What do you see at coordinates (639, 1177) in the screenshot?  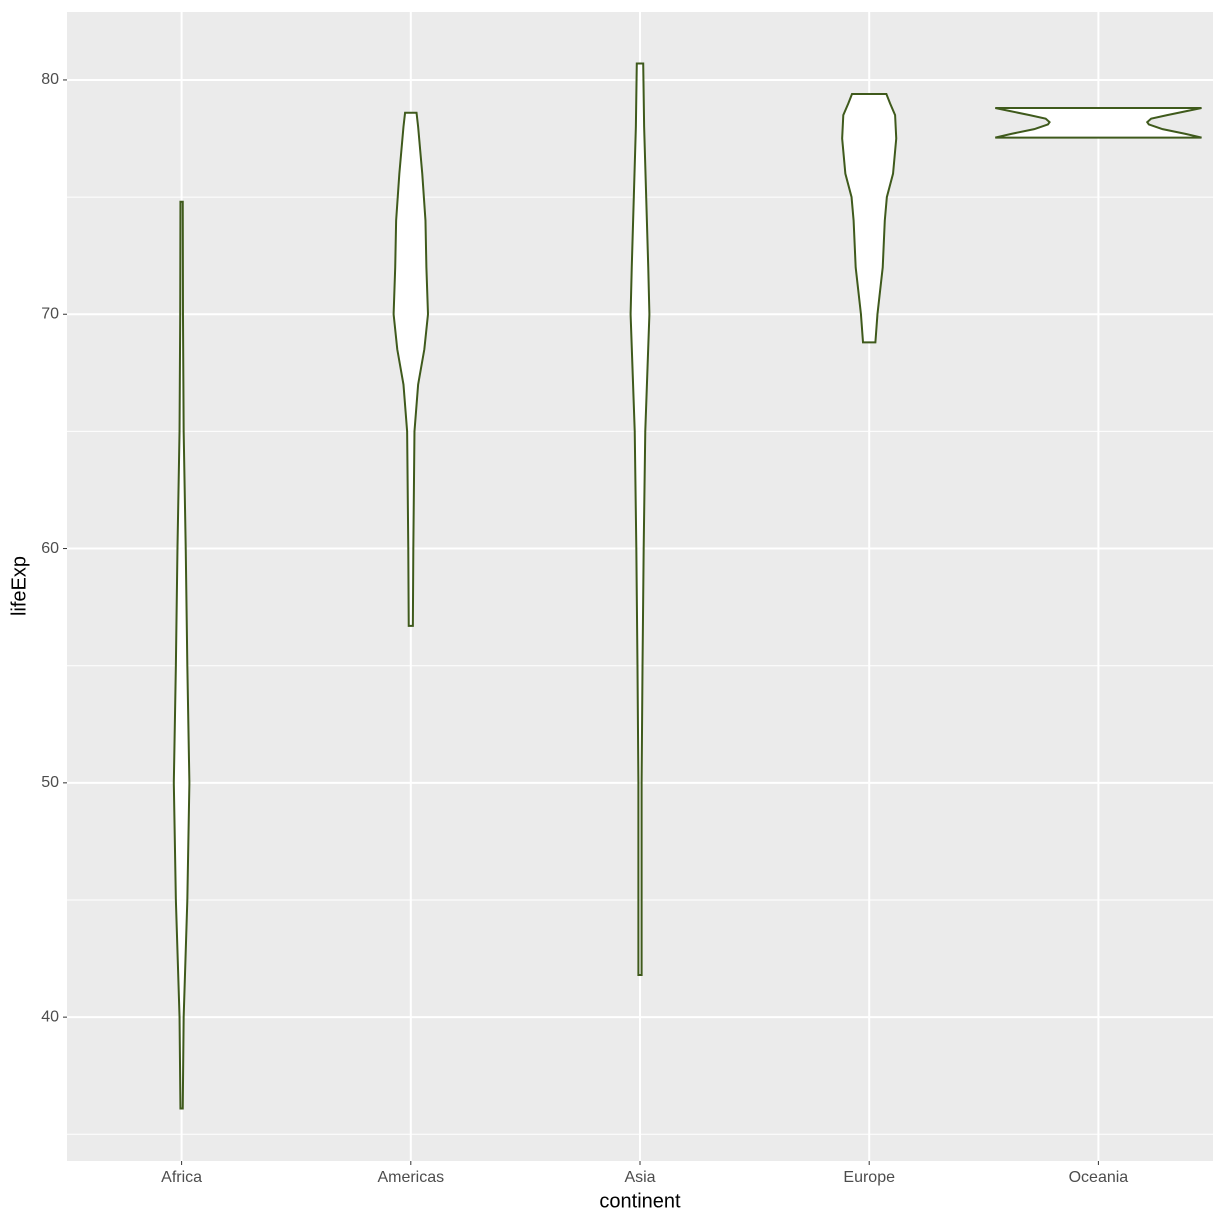 I see `x-tick-label: Asia` at bounding box center [639, 1177].